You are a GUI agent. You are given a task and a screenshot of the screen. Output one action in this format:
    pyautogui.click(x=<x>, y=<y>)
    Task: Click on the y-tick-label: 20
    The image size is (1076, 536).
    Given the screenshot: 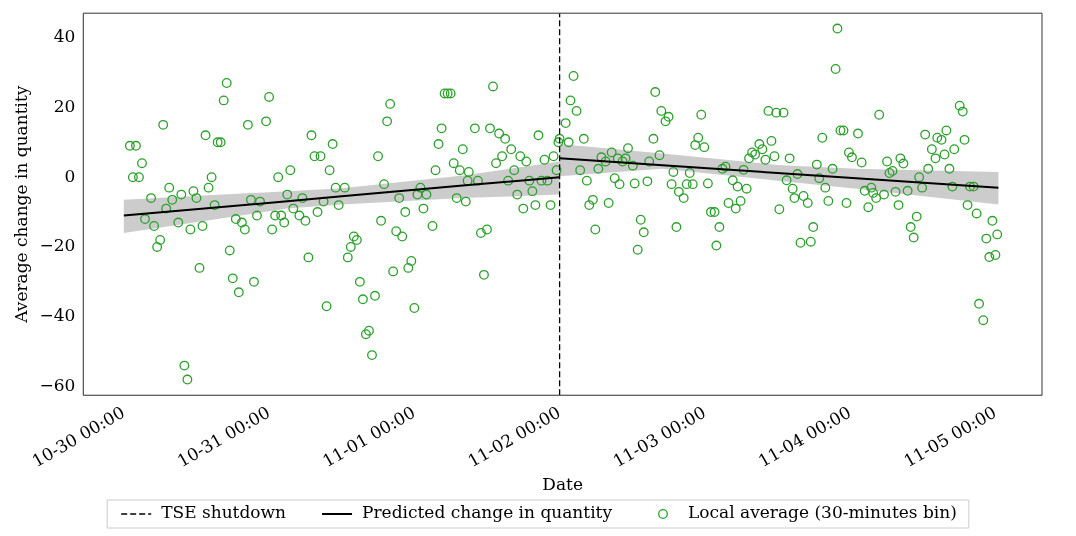 What is the action you would take?
    pyautogui.click(x=64, y=105)
    